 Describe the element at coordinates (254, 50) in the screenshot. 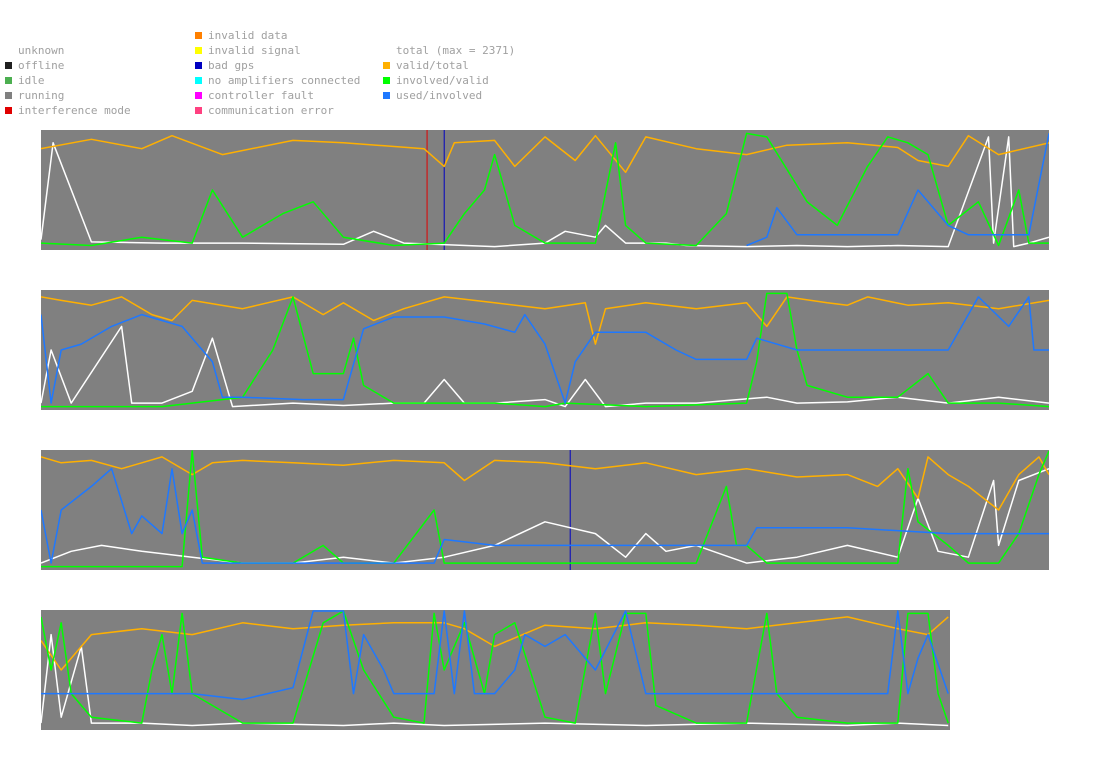

I see `legend-label: invalid signal` at that location.